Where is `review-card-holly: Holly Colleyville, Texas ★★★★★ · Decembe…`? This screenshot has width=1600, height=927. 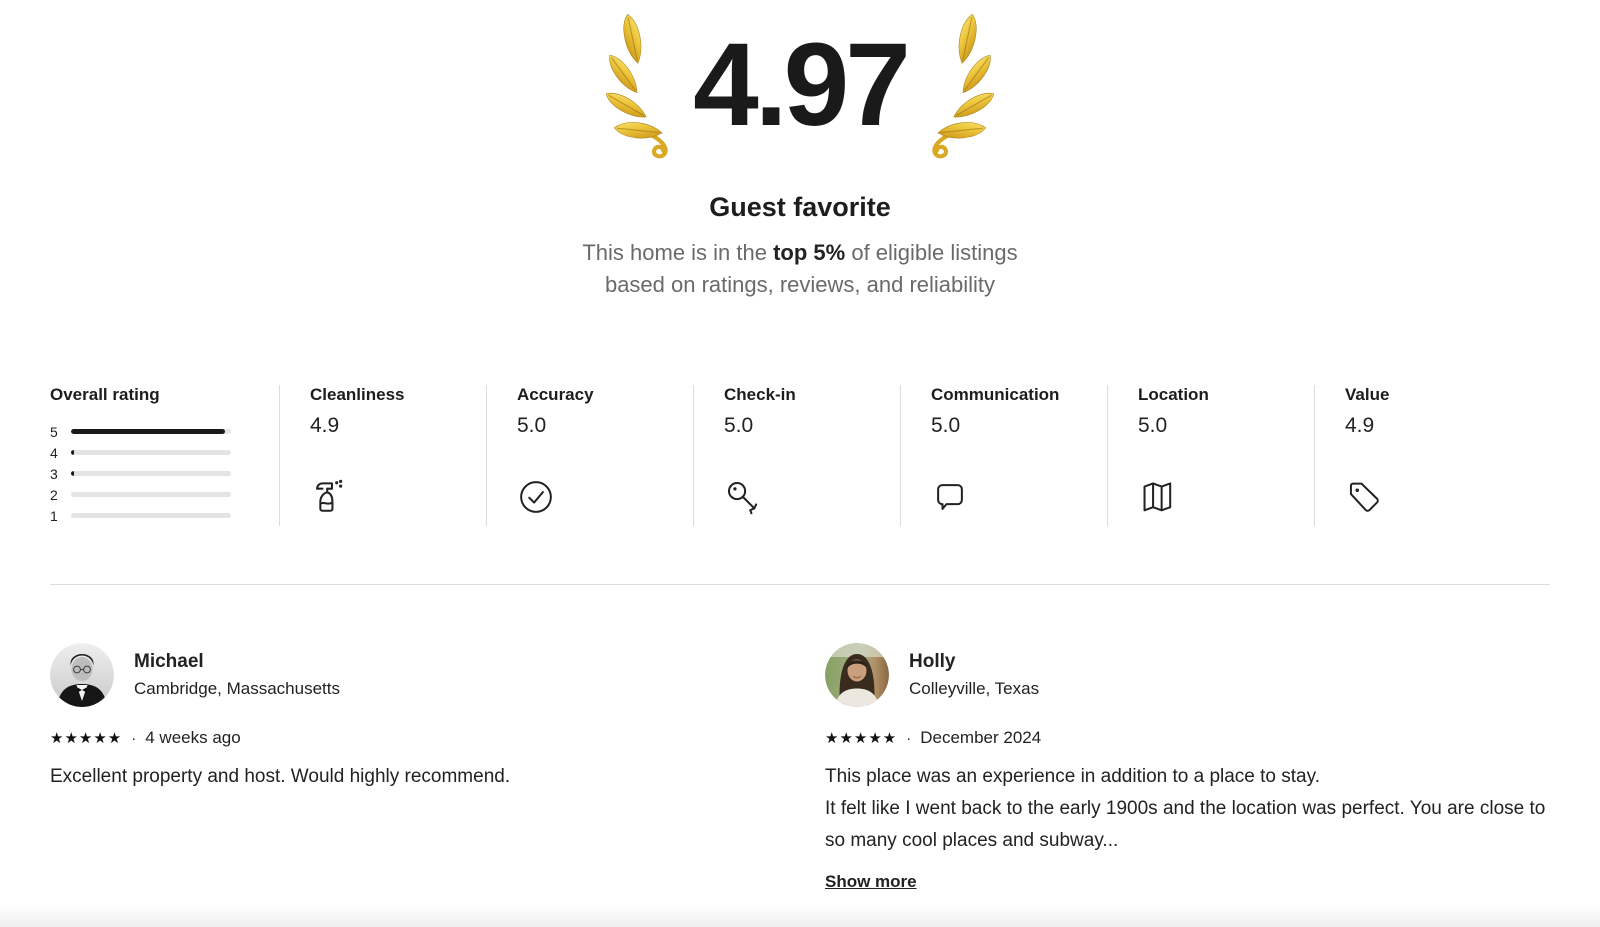 review-card-holly: Holly Colleyville, Texas ★★★★★ · Decembe… is located at coordinates (1187, 767).